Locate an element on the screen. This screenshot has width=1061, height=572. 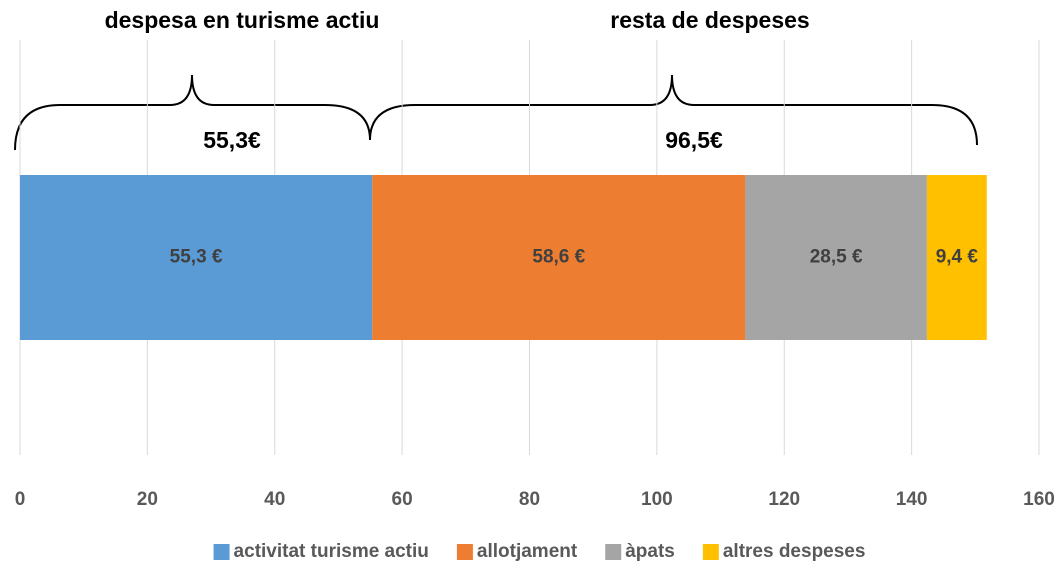
legend-label: allotjament is located at coordinates (527, 551).